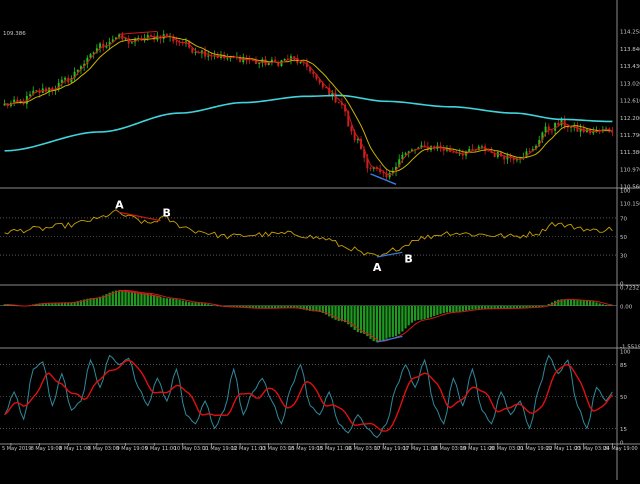  What do you see at coordinates (389, 254) in the screenshot?
I see `rsi-divergence-line` at bounding box center [389, 254].